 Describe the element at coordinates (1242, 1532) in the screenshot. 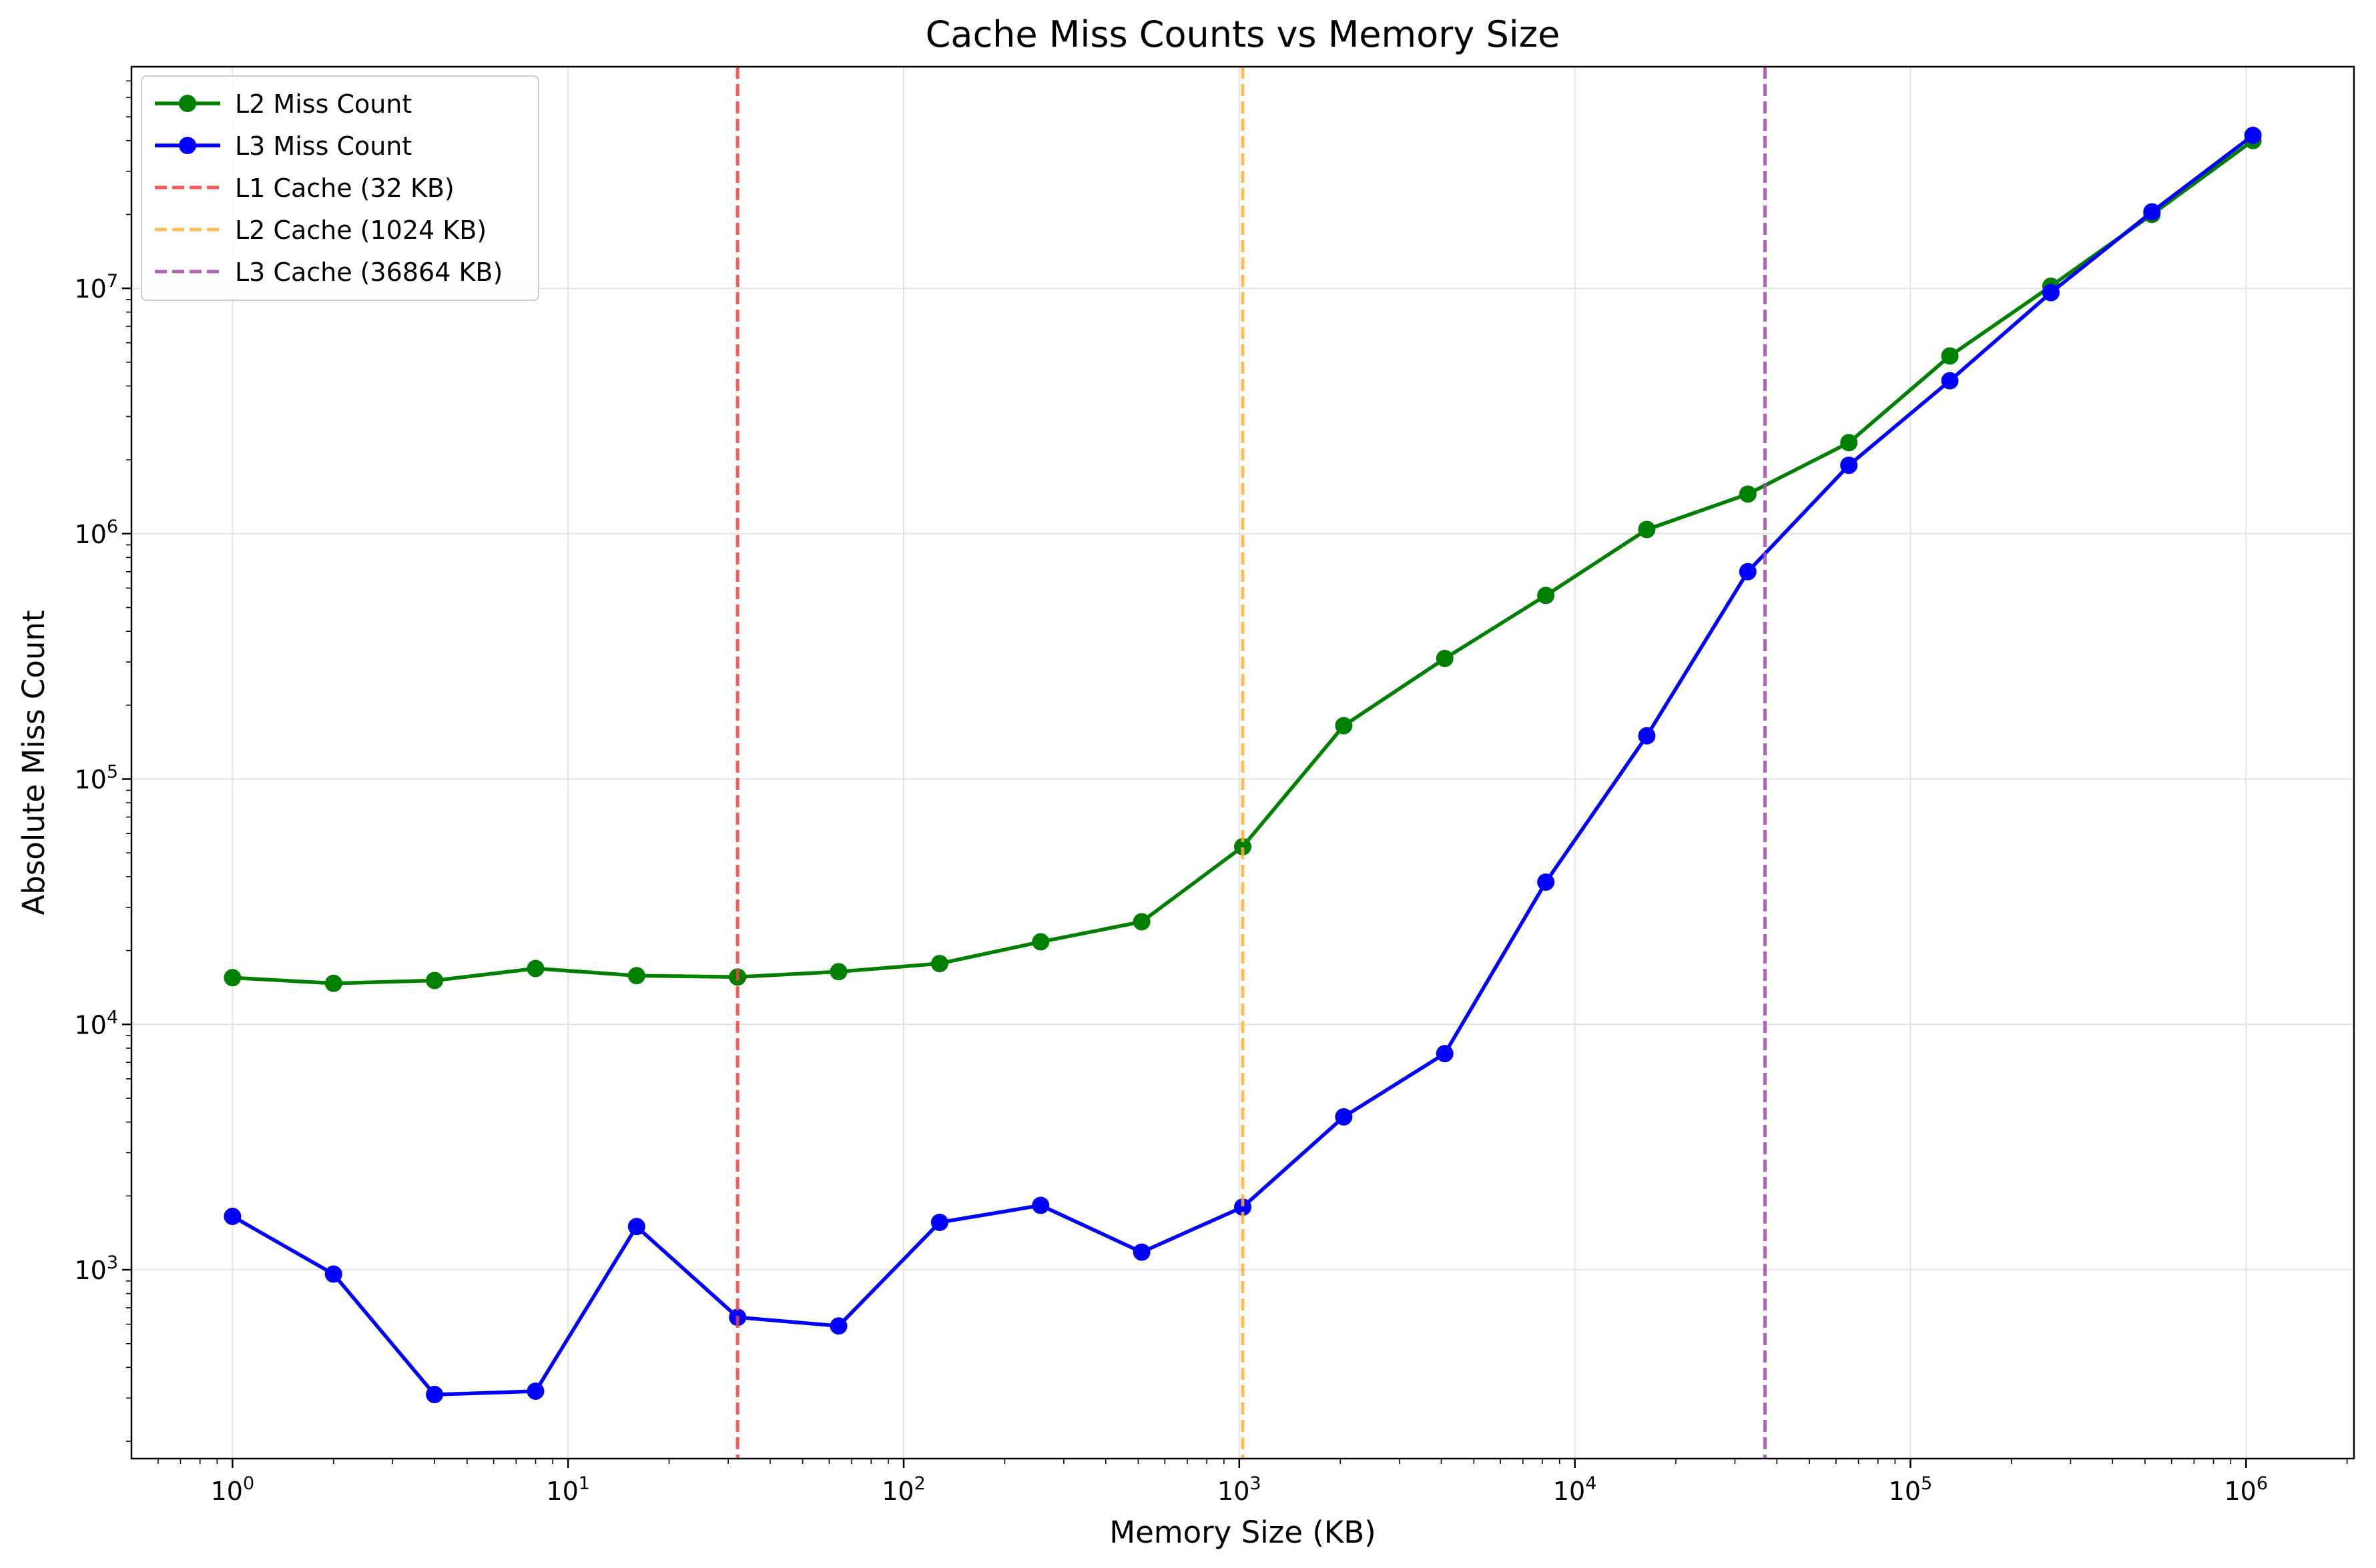

I see `x-axis-label: Memory Size (KB)` at that location.